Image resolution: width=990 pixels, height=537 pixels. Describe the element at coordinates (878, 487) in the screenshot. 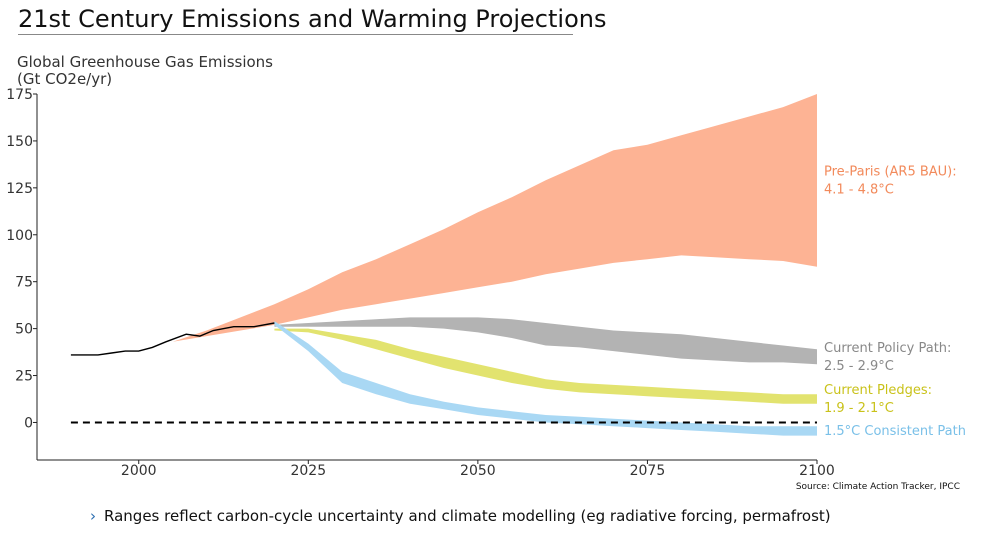

I see `source-note: Source: Climate Action Tracker, IPCC` at that location.